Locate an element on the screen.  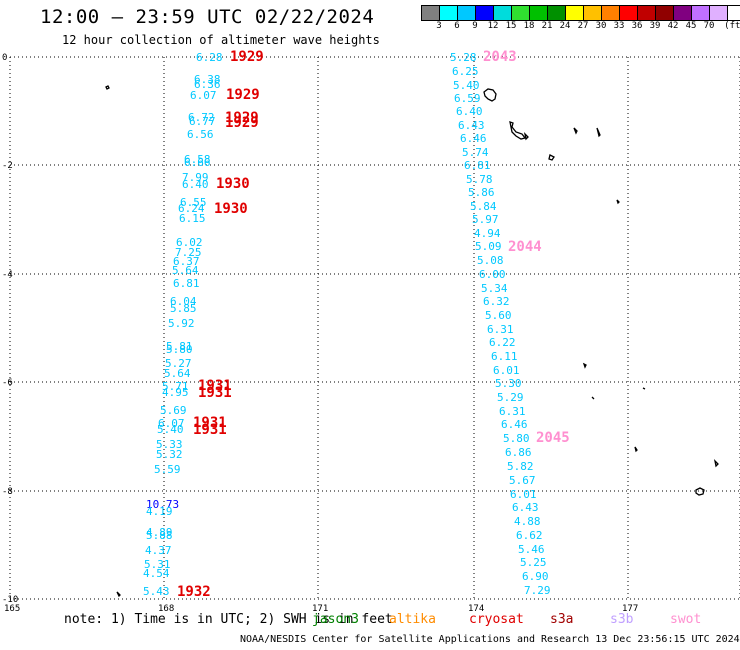
colorbar-label: 30 is located at coordinates (601, 26).